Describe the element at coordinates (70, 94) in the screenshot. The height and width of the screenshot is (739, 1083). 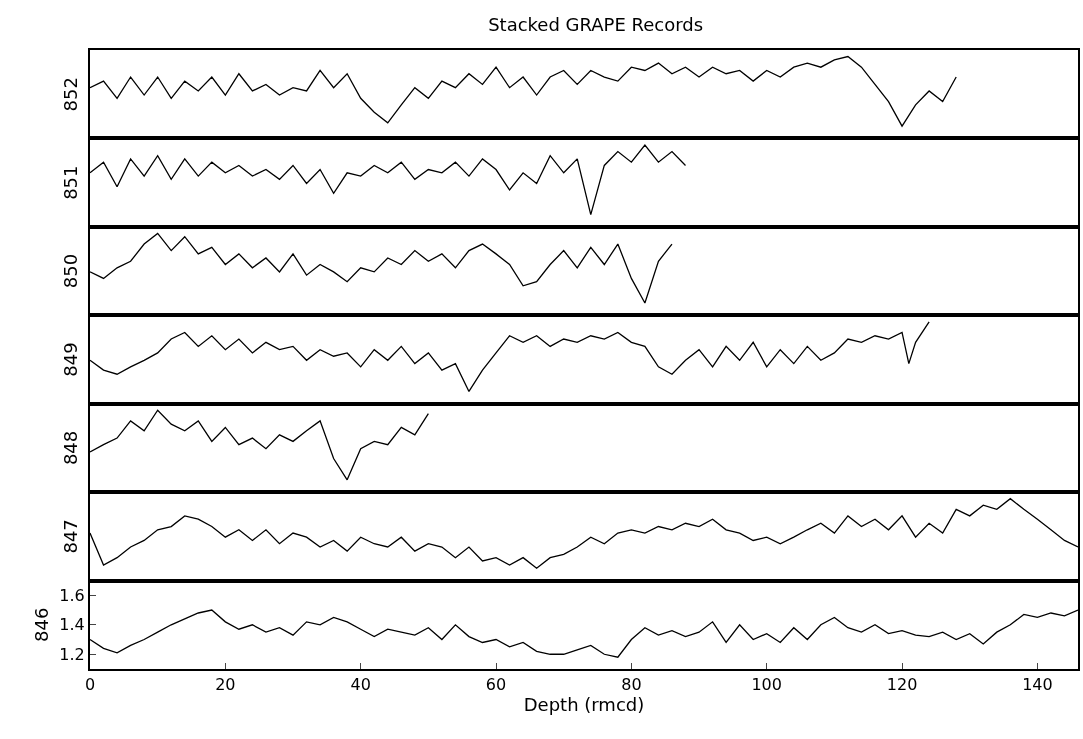
I see `y-axis-title: 852` at that location.